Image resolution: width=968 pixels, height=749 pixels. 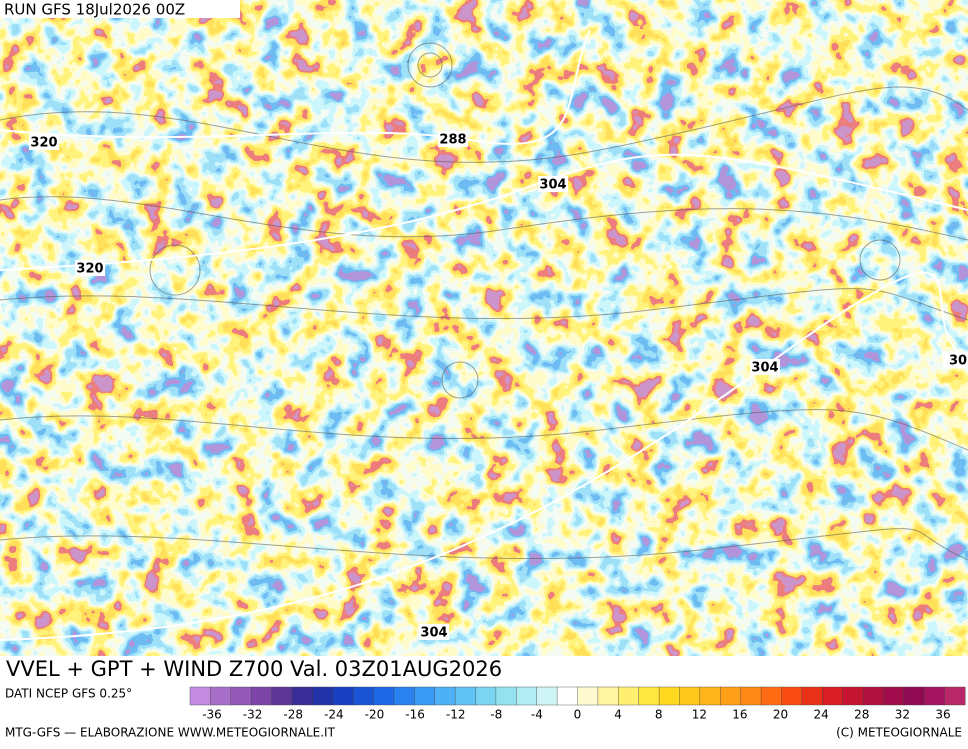 I want to click on colorbar-tick-label: 28, so click(x=861, y=715).